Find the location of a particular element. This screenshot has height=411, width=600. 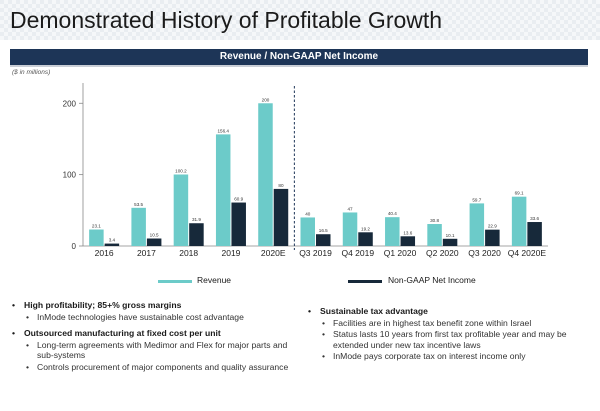

revenue-data-label: 40 is located at coordinates (308, 213).